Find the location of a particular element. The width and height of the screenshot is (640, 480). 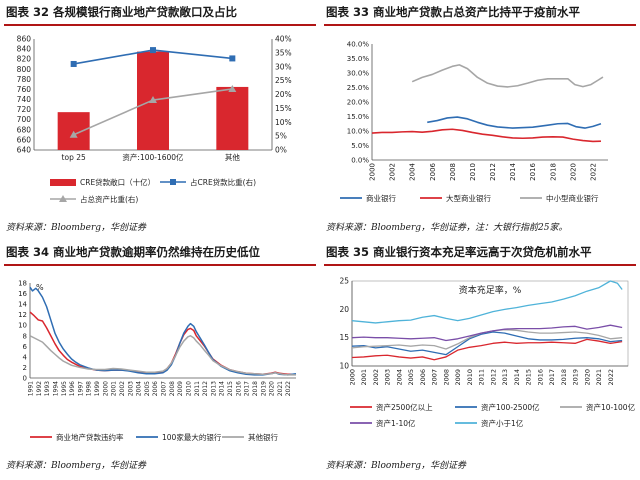

x-tick-label: 1999 is located at coordinates (97, 388).